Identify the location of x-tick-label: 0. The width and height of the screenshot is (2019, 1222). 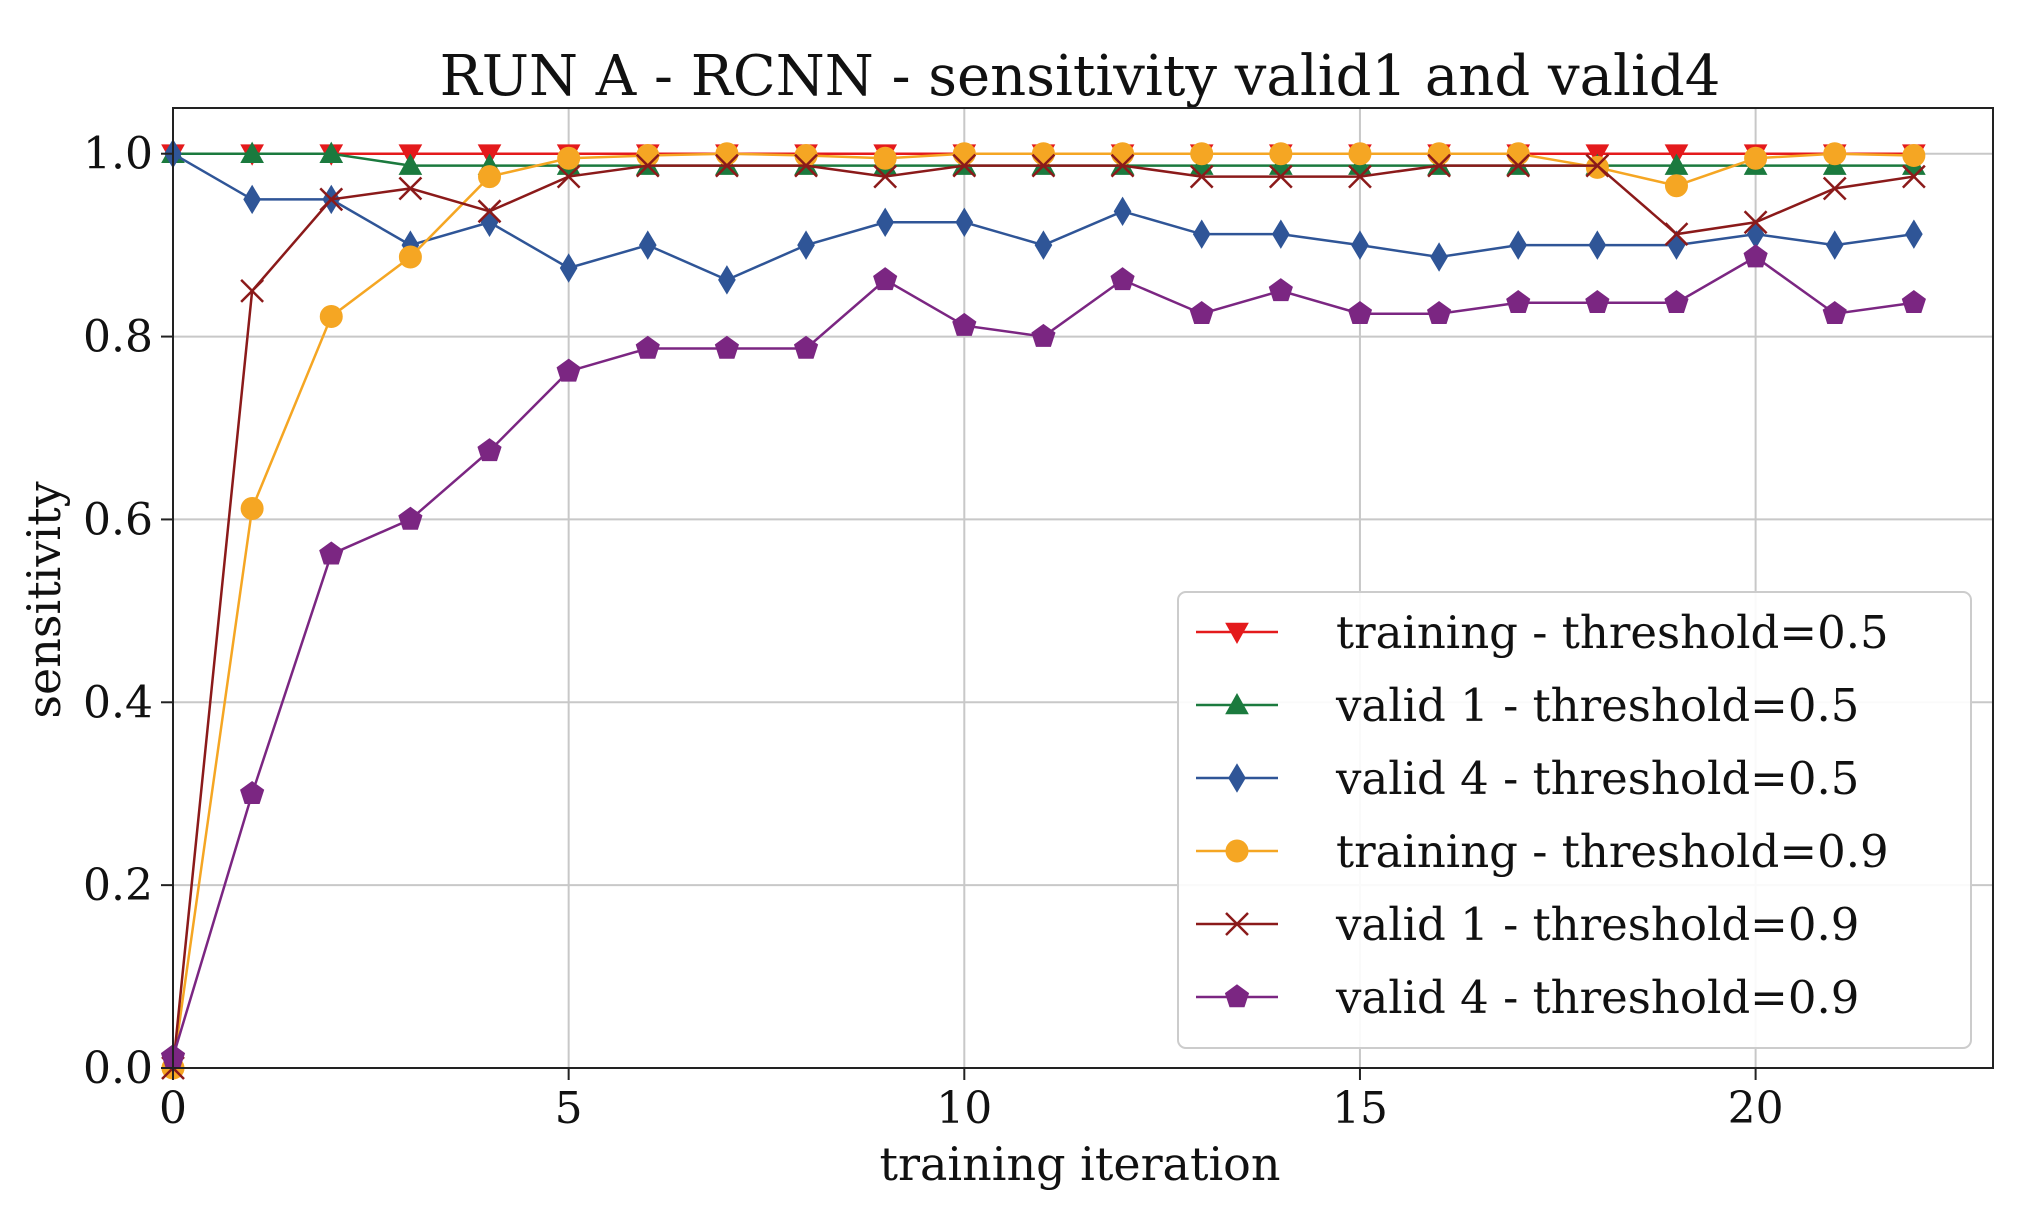
(173, 1108).